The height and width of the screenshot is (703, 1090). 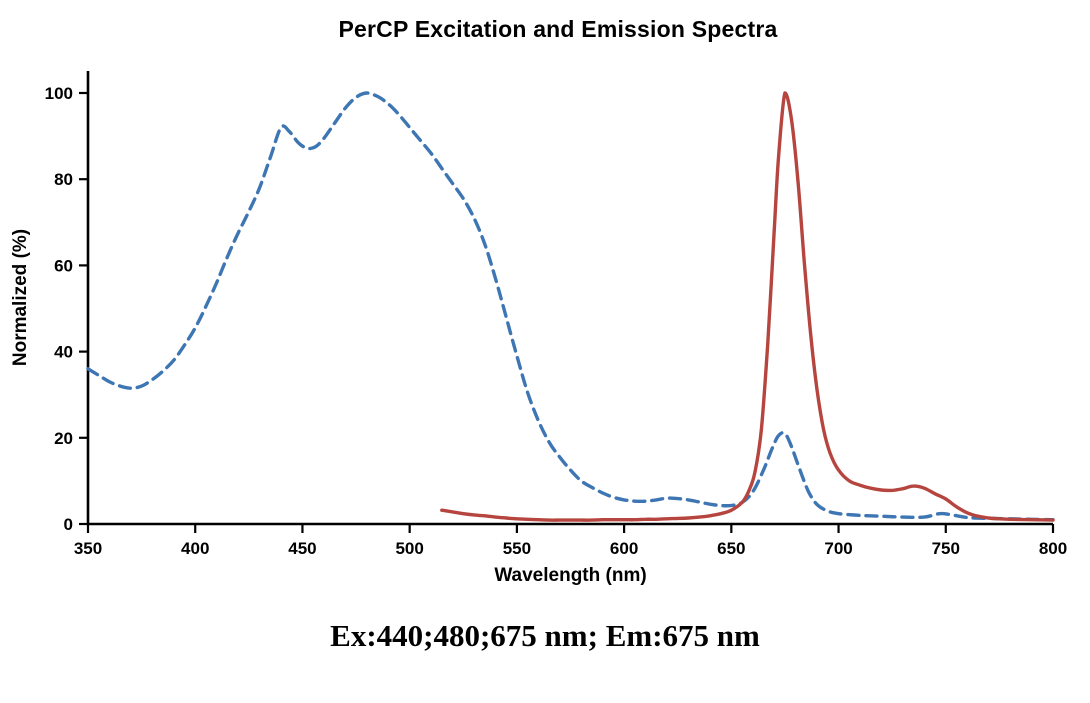 I want to click on y-tick-label: 40, so click(x=63, y=352).